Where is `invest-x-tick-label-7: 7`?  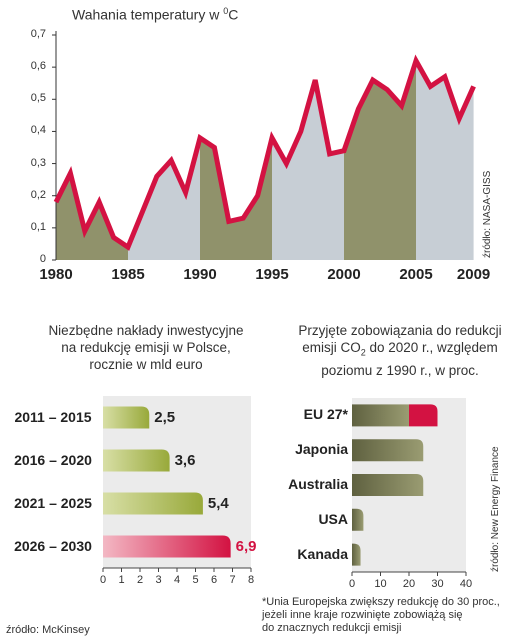
invest-x-tick-label-7: 7 is located at coordinates (232, 580).